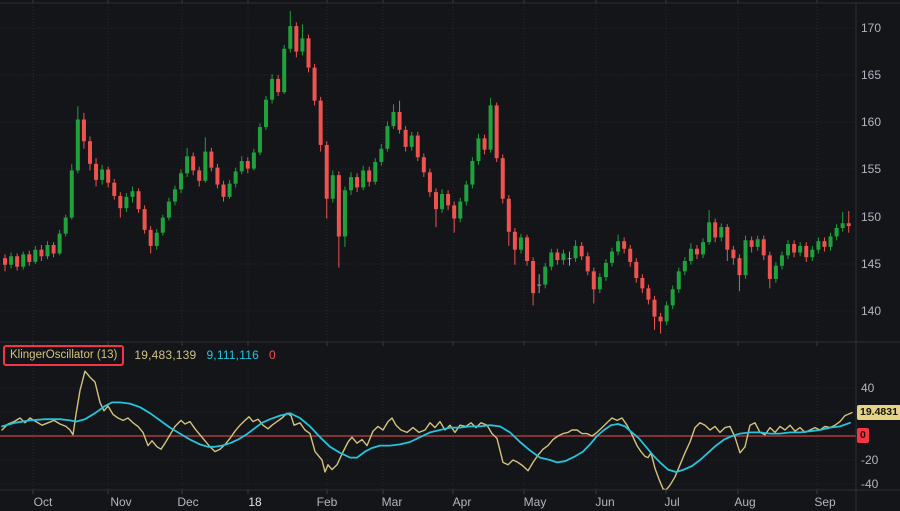 The width and height of the screenshot is (900, 511). What do you see at coordinates (870, 436) in the screenshot?
I see `oscillator-axis: 40 -20 -40` at bounding box center [870, 436].